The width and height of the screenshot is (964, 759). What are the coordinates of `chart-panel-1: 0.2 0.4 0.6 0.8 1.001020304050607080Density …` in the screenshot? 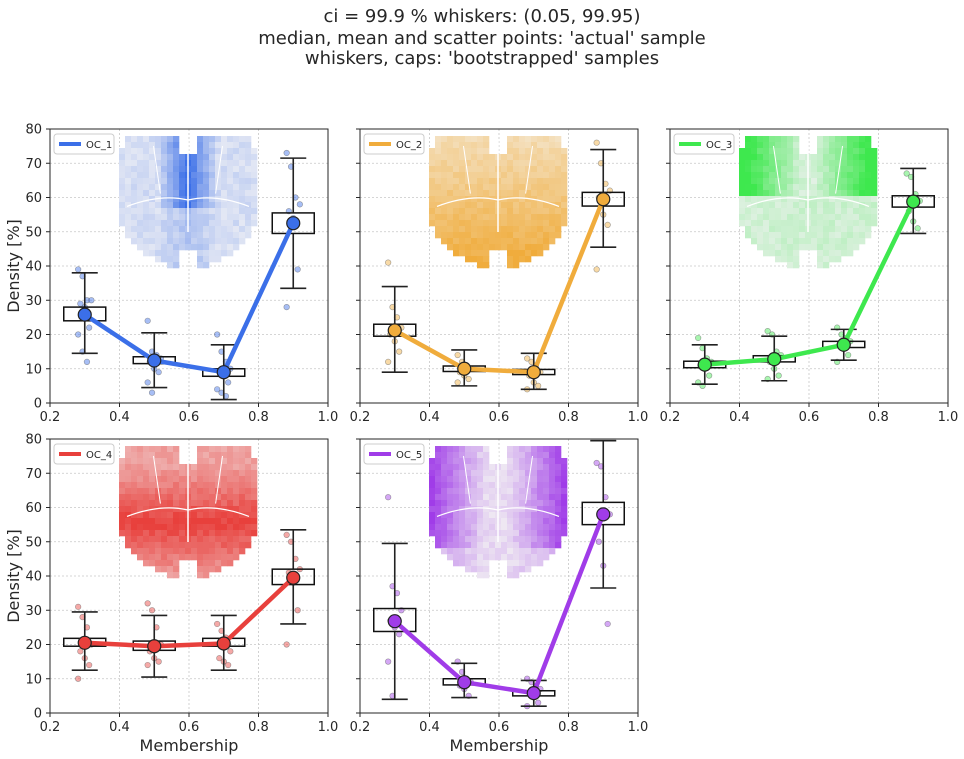 It's located at (171, 274).